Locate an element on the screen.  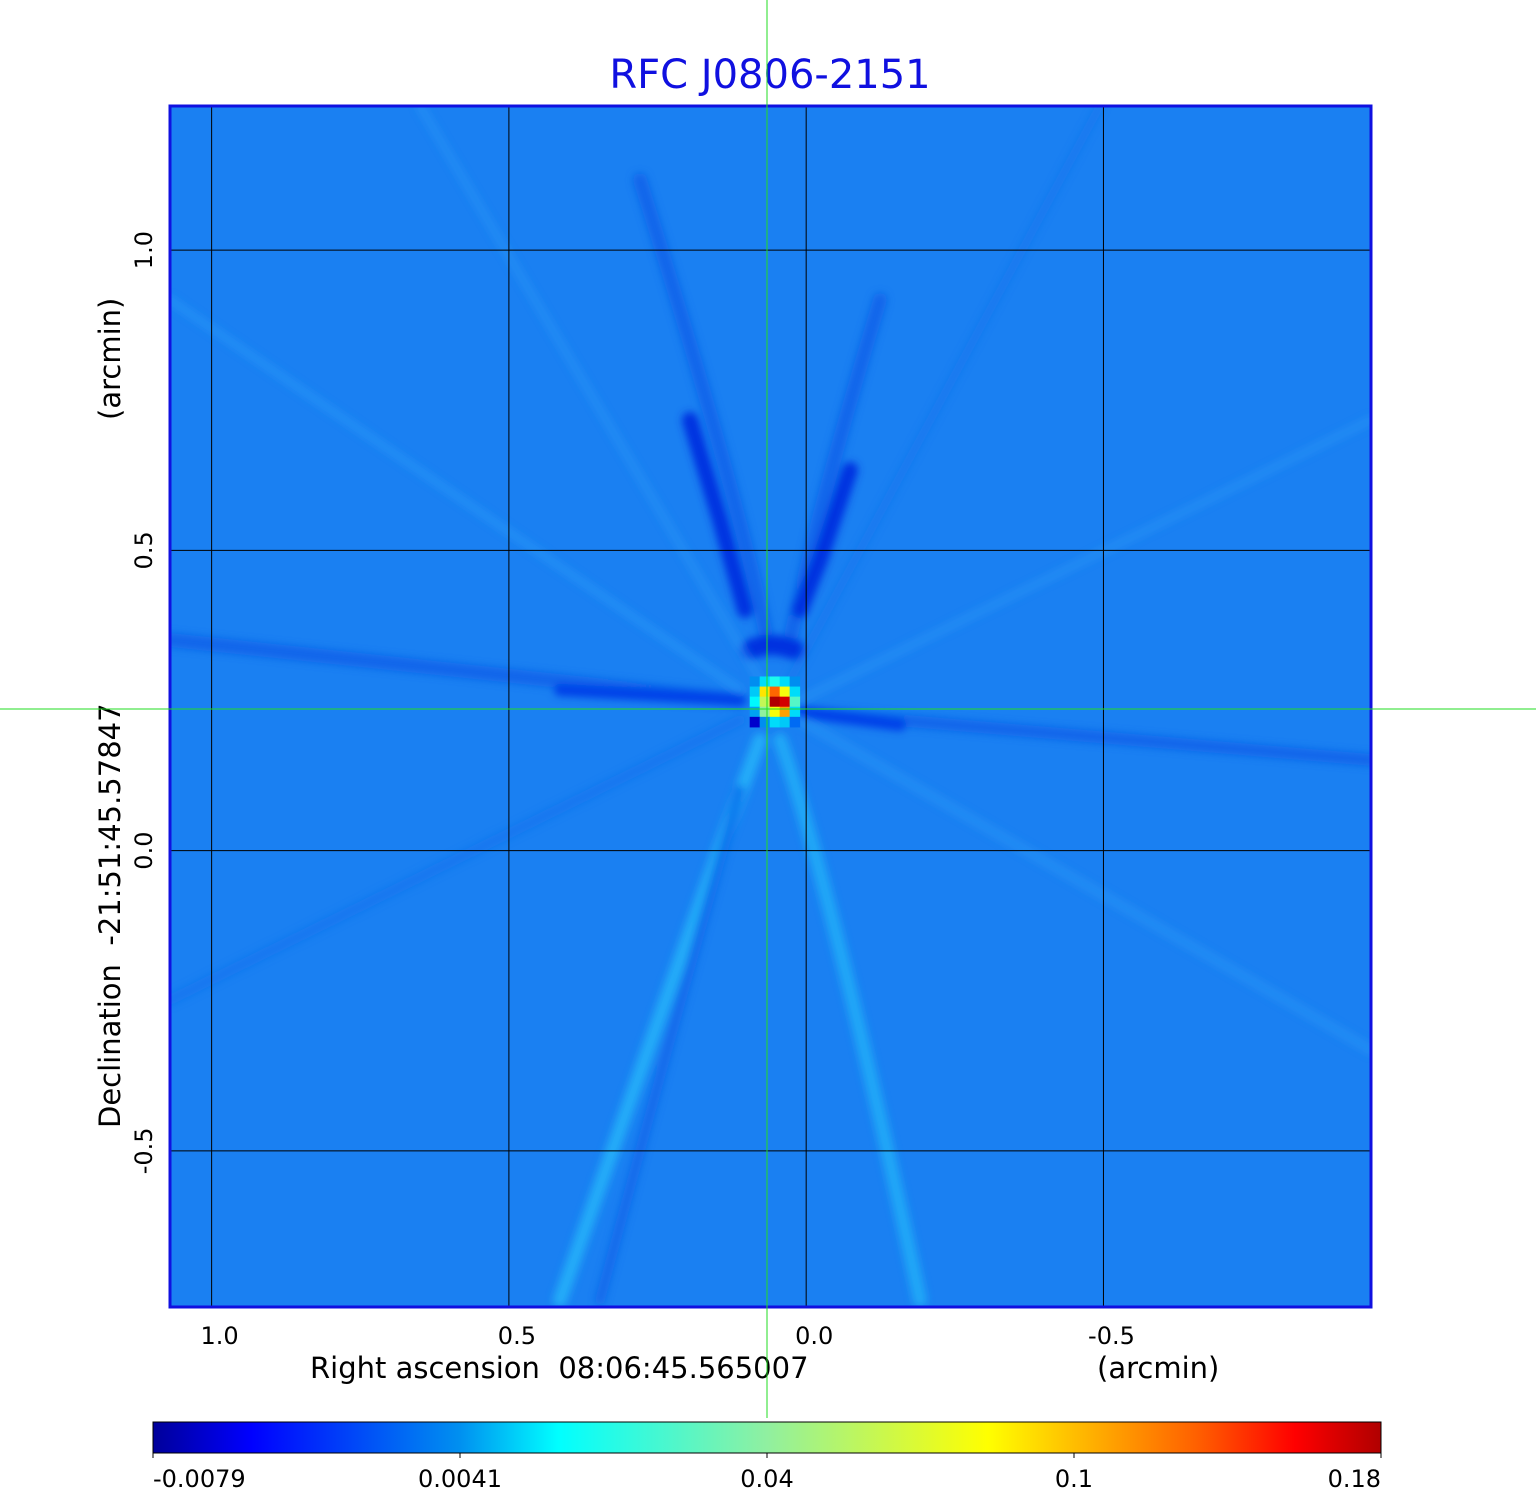
colorbar-ticks: -0.0079 0.0041 0.04 0.1 0.18 is located at coordinates (767, 1473).